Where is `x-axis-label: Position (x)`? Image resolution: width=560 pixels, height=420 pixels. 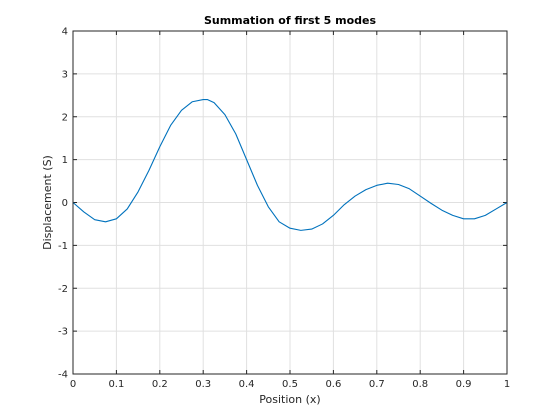
x-axis-label: Position (x) is located at coordinates (289, 399).